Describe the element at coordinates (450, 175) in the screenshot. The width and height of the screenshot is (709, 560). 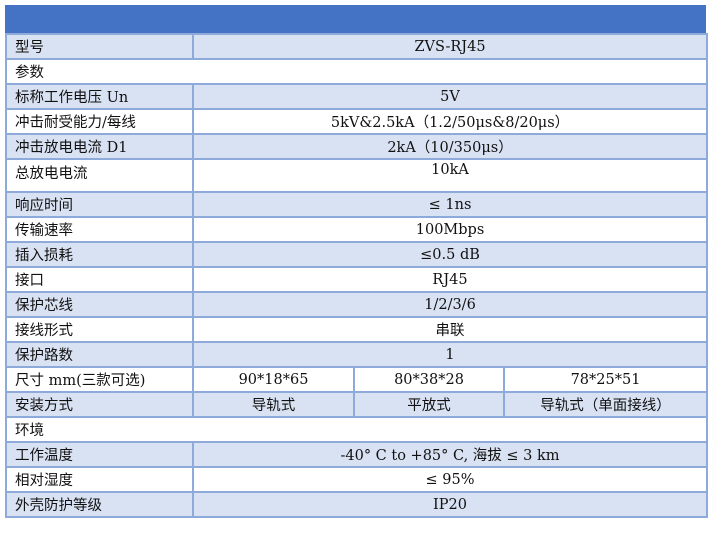
I see `row-value: 10kA` at that location.